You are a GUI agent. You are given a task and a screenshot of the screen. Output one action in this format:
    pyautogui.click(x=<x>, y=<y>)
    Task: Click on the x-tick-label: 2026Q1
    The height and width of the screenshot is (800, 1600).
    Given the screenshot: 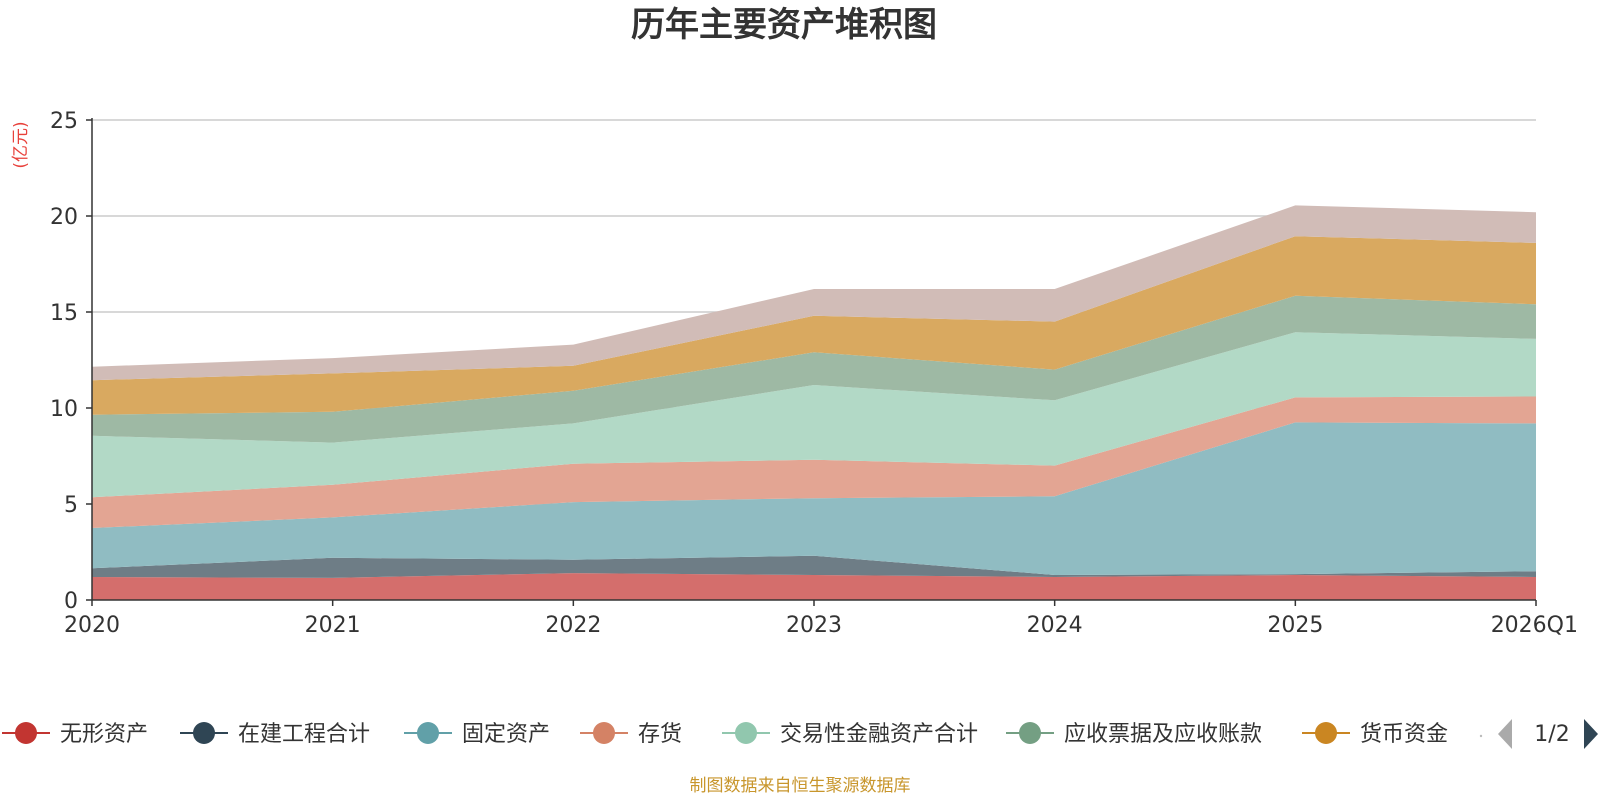 What is the action you would take?
    pyautogui.click(x=1534, y=625)
    